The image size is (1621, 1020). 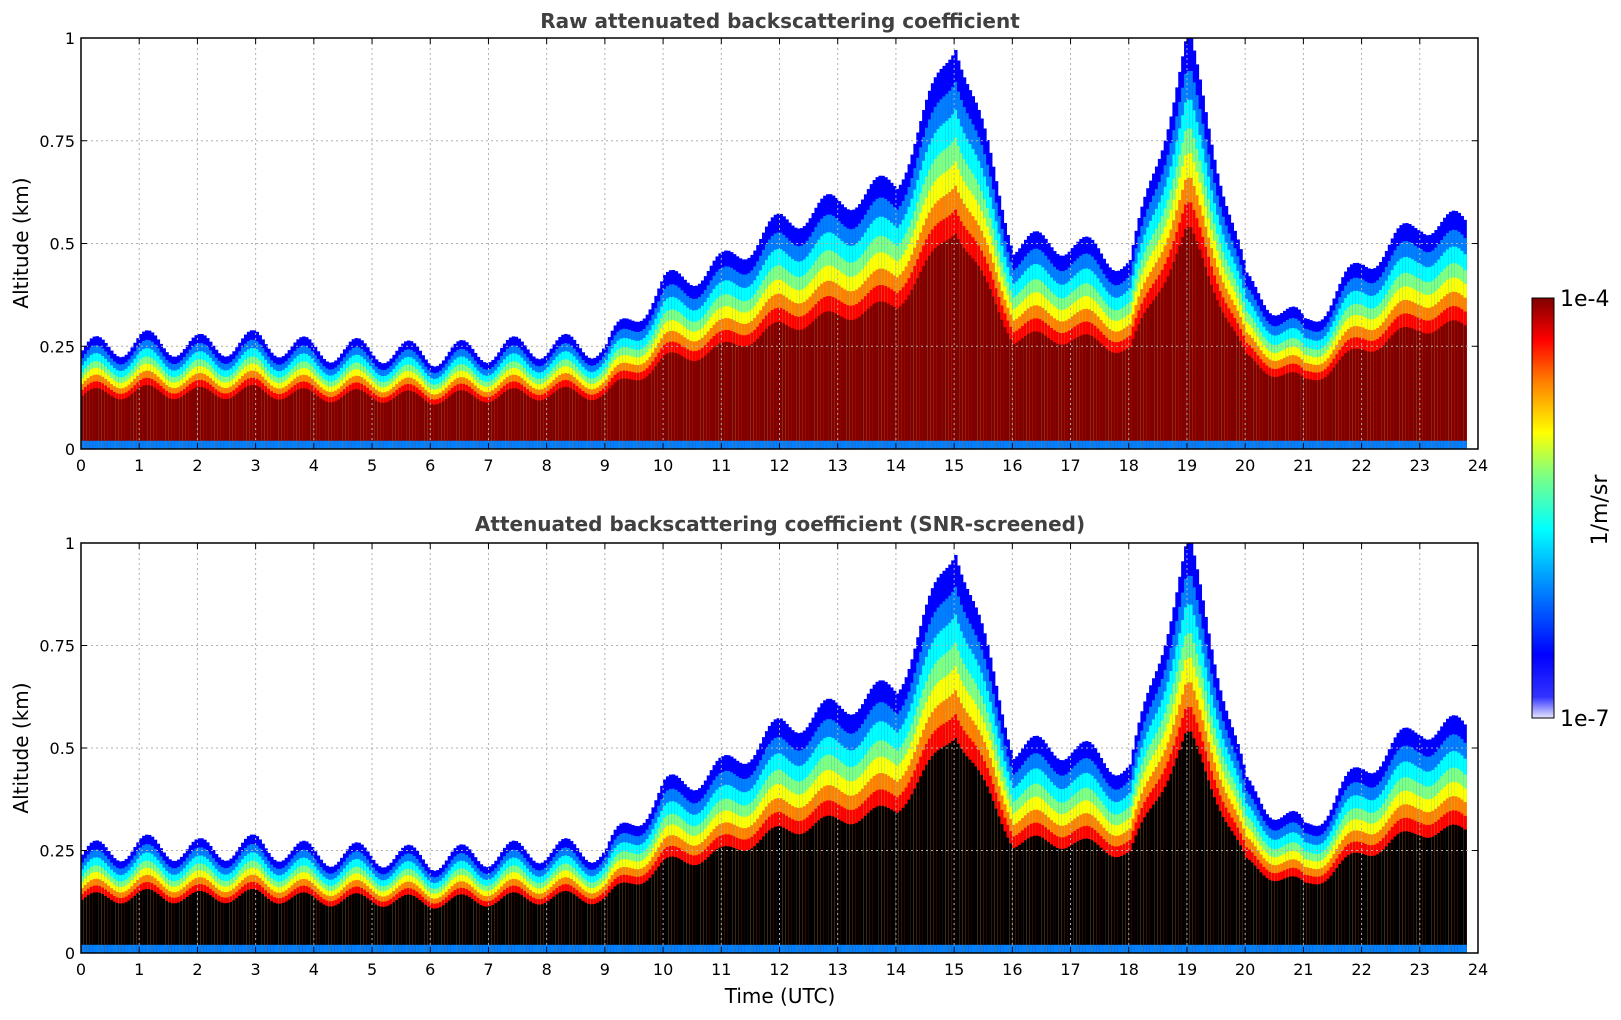 What do you see at coordinates (57, 141) in the screenshot?
I see `y-tick-label: 0.75` at bounding box center [57, 141].